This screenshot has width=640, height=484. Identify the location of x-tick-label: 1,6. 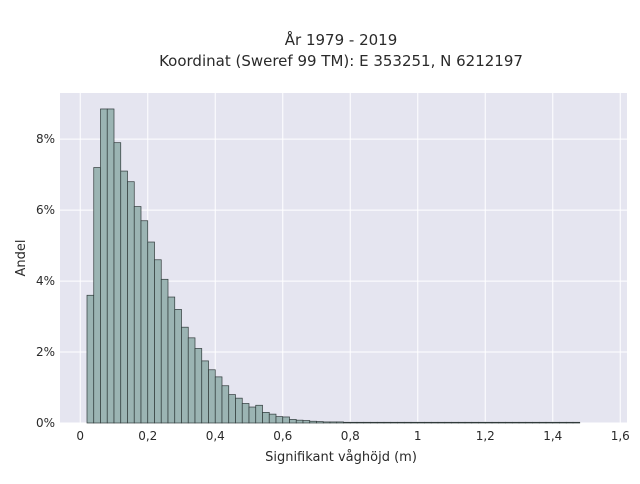
(620, 436).